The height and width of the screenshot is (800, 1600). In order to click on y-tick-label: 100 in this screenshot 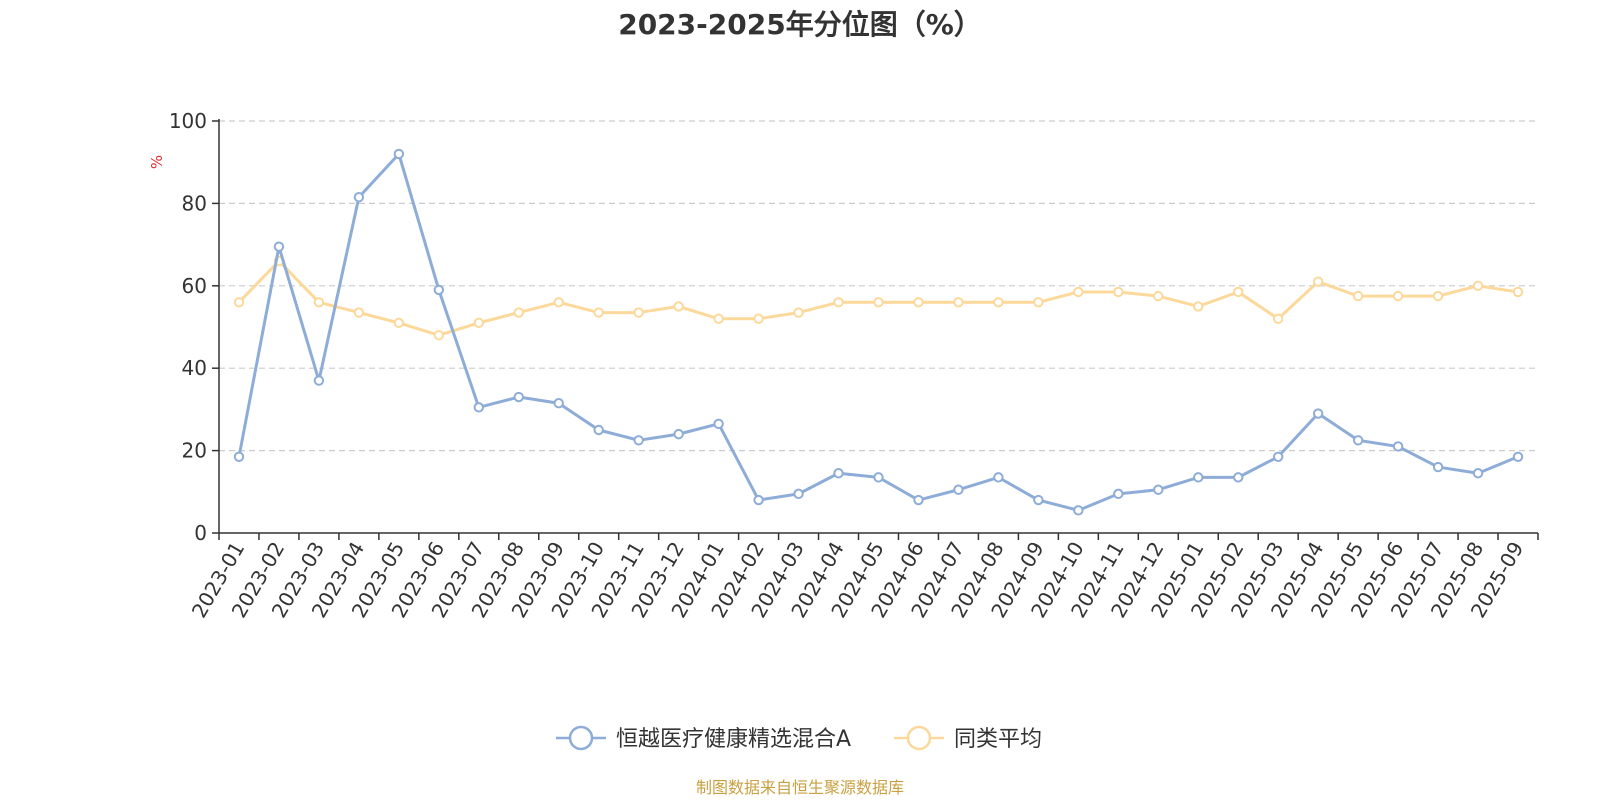, I will do `click(188, 121)`.